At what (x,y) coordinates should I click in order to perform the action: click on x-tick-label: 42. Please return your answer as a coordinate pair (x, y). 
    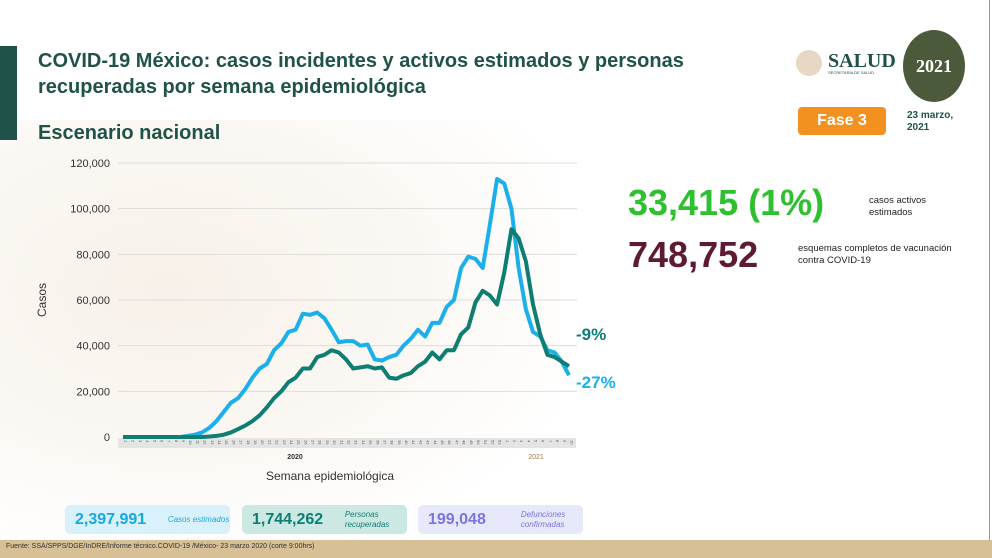
    Looking at the image, I should click on (420, 442).